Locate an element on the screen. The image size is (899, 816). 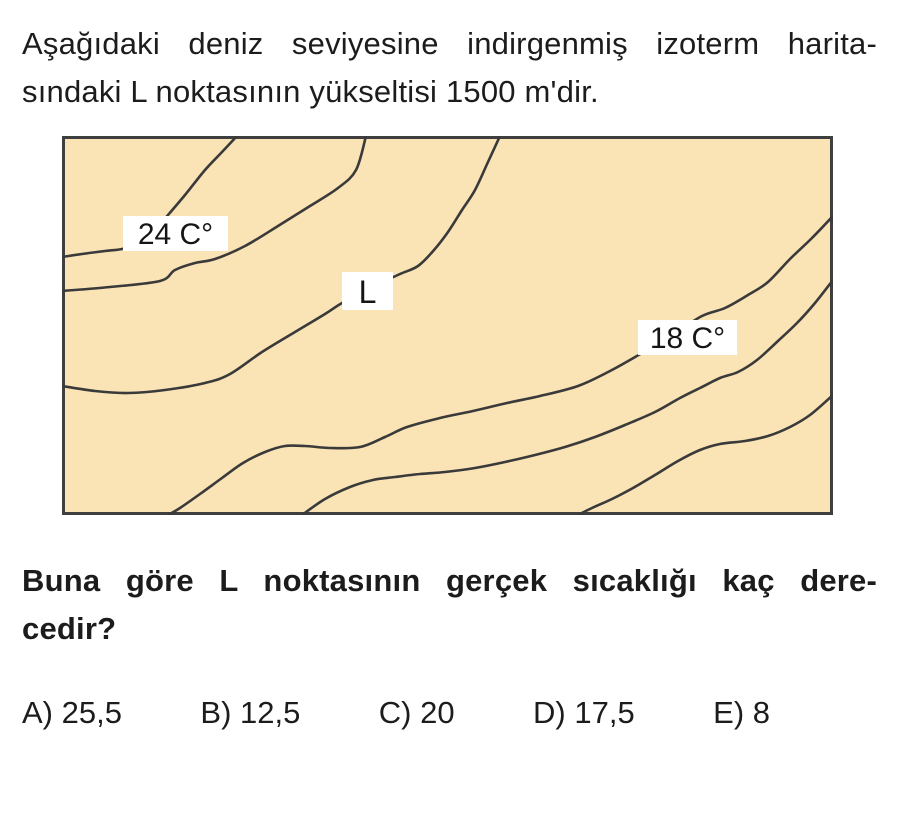
label-18c-box is located at coordinates (687, 337).